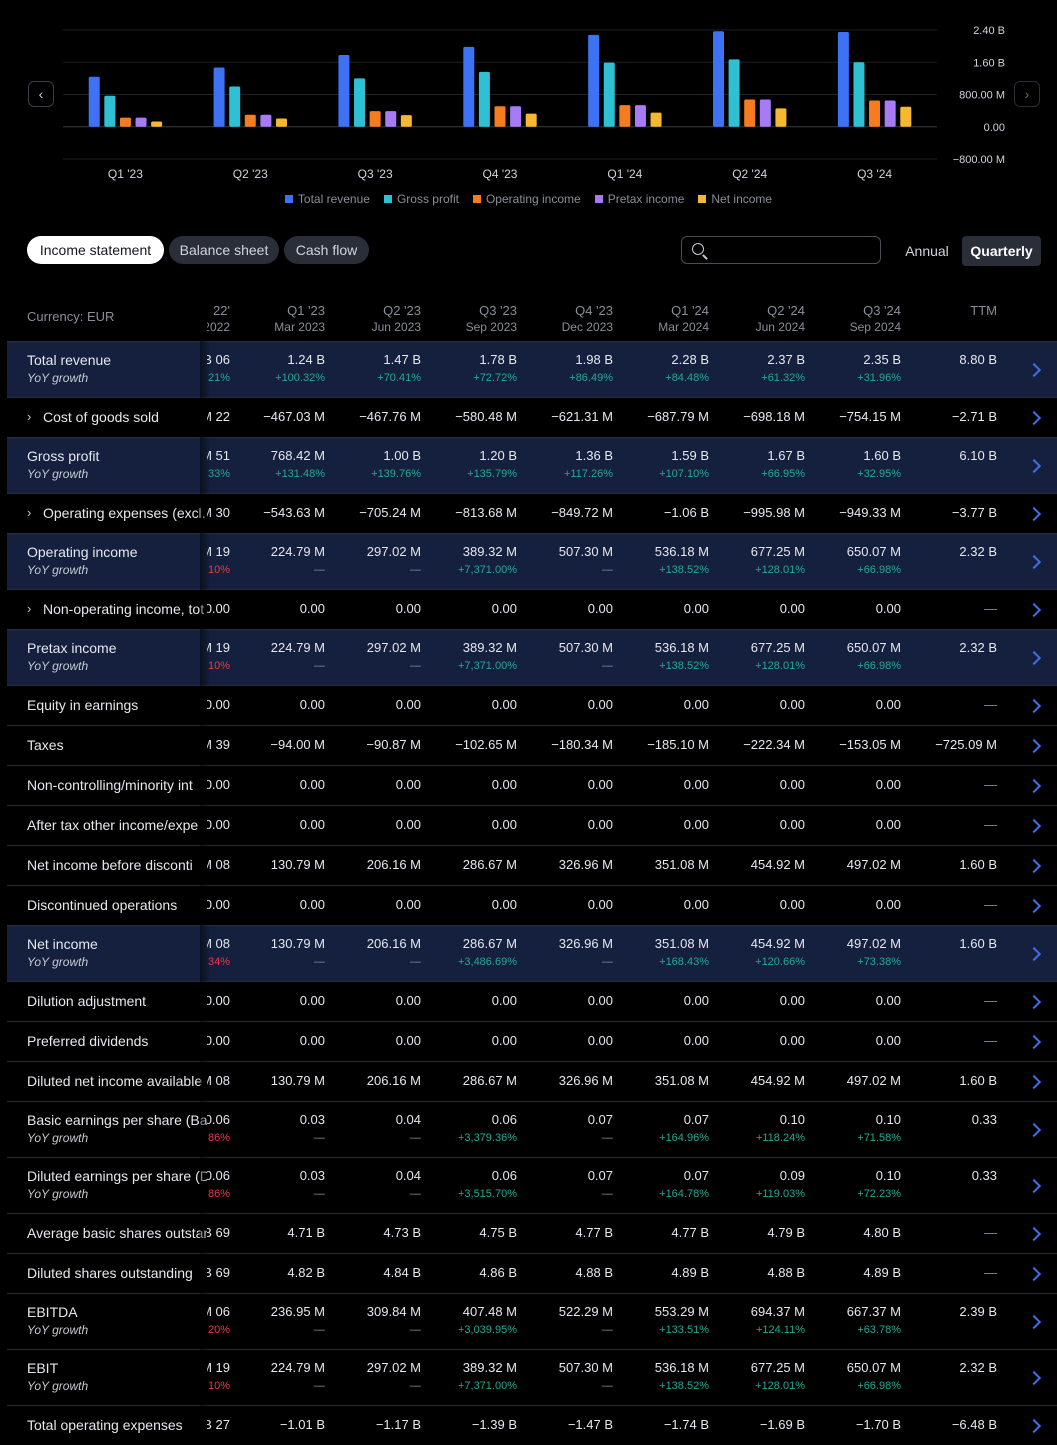 The image size is (1057, 1445). What do you see at coordinates (41, 94) in the screenshot?
I see `chart-prev-button: ‹` at bounding box center [41, 94].